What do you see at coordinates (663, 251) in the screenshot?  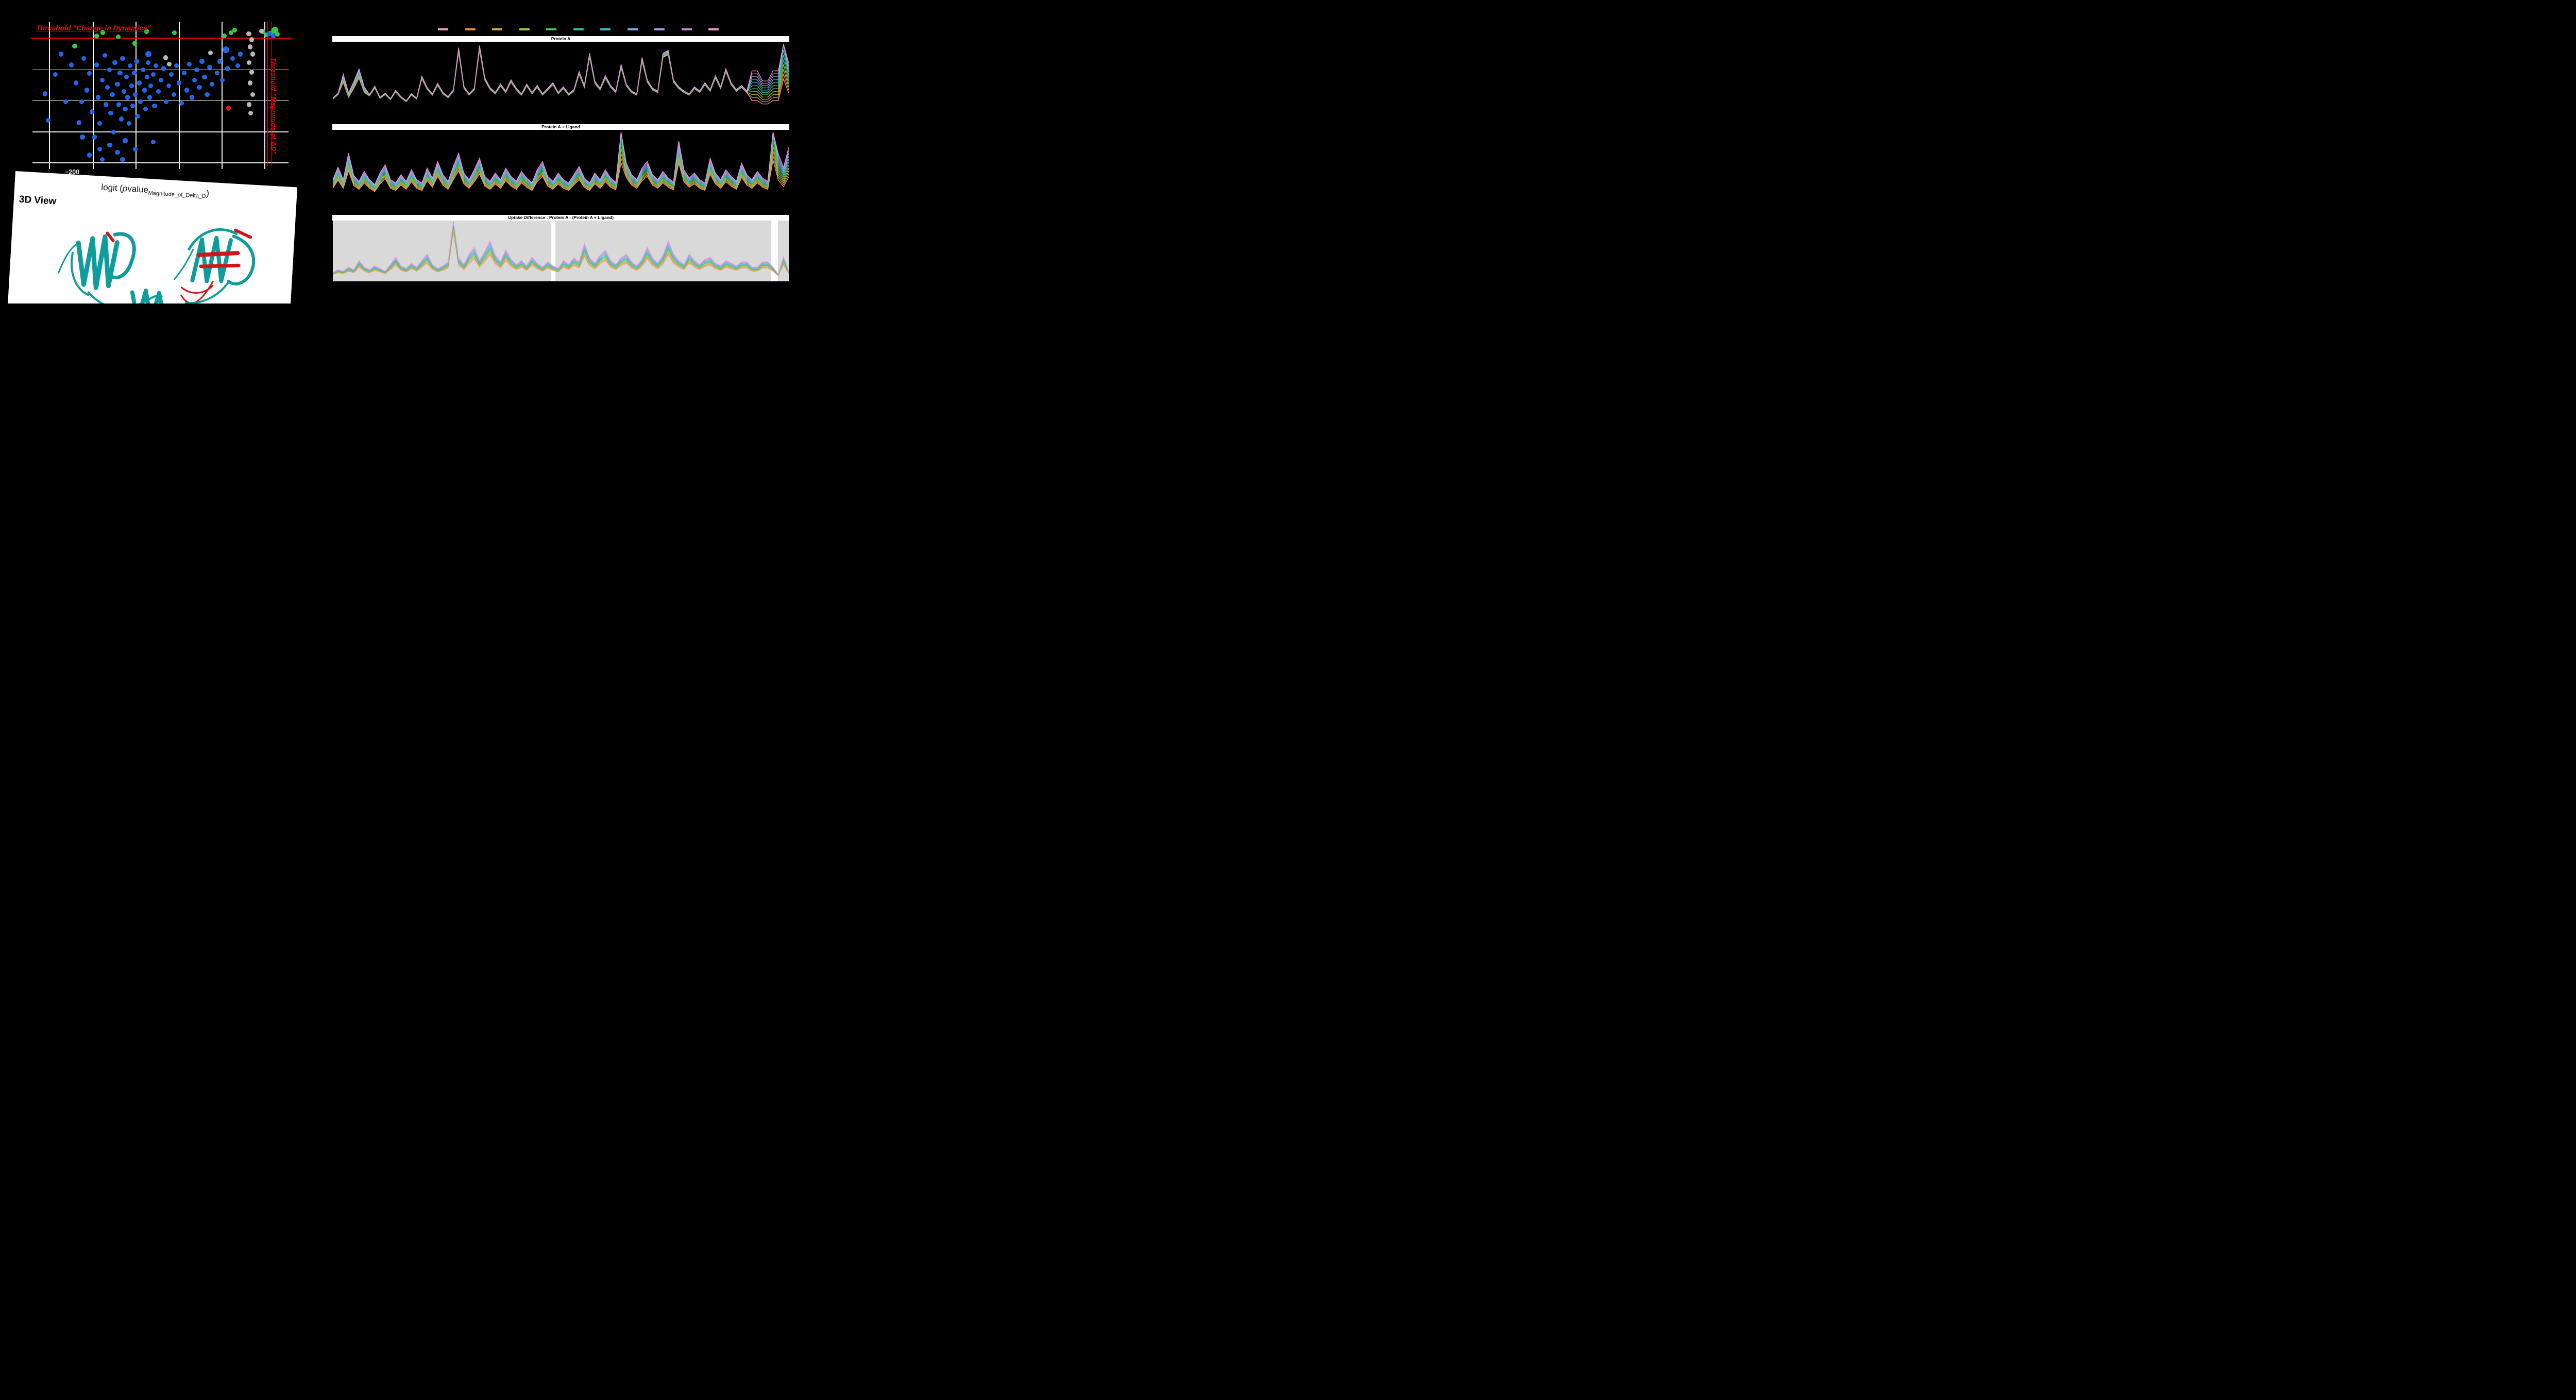 I see `selection-region` at bounding box center [663, 251].